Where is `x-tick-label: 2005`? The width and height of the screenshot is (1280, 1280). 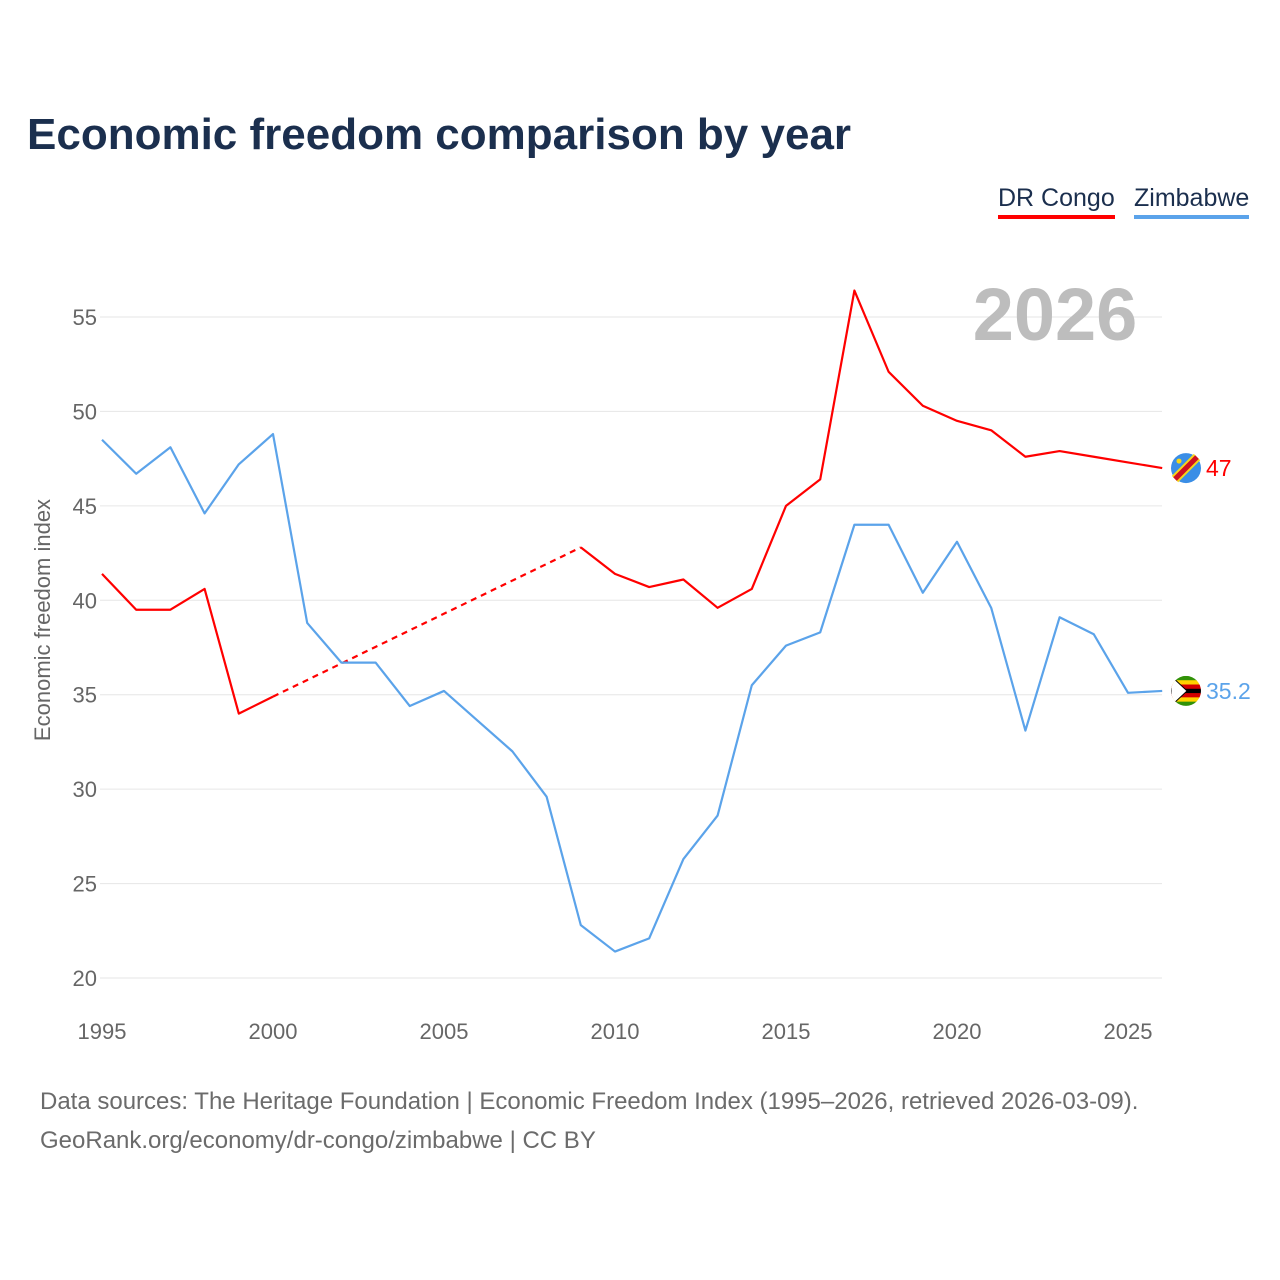
x-tick-label: 2005 is located at coordinates (444, 1031).